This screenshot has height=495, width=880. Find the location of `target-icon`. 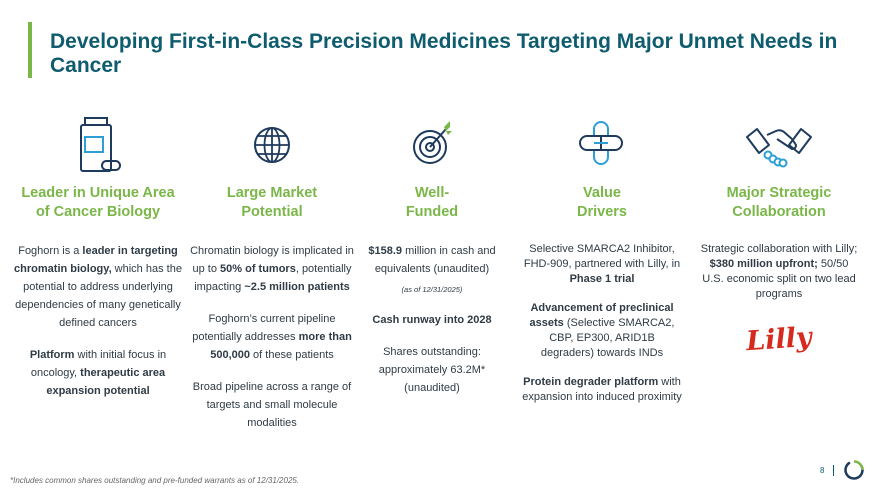

target-icon is located at coordinates (432, 142).